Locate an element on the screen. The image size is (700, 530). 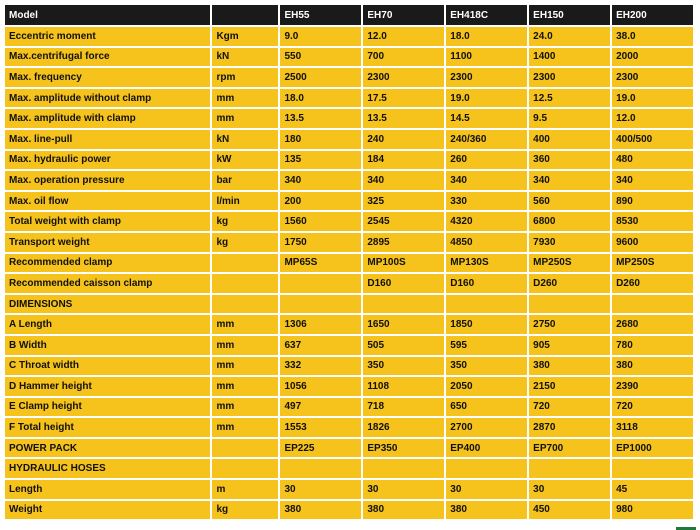
row-unit: kN is located at coordinates (245, 57).